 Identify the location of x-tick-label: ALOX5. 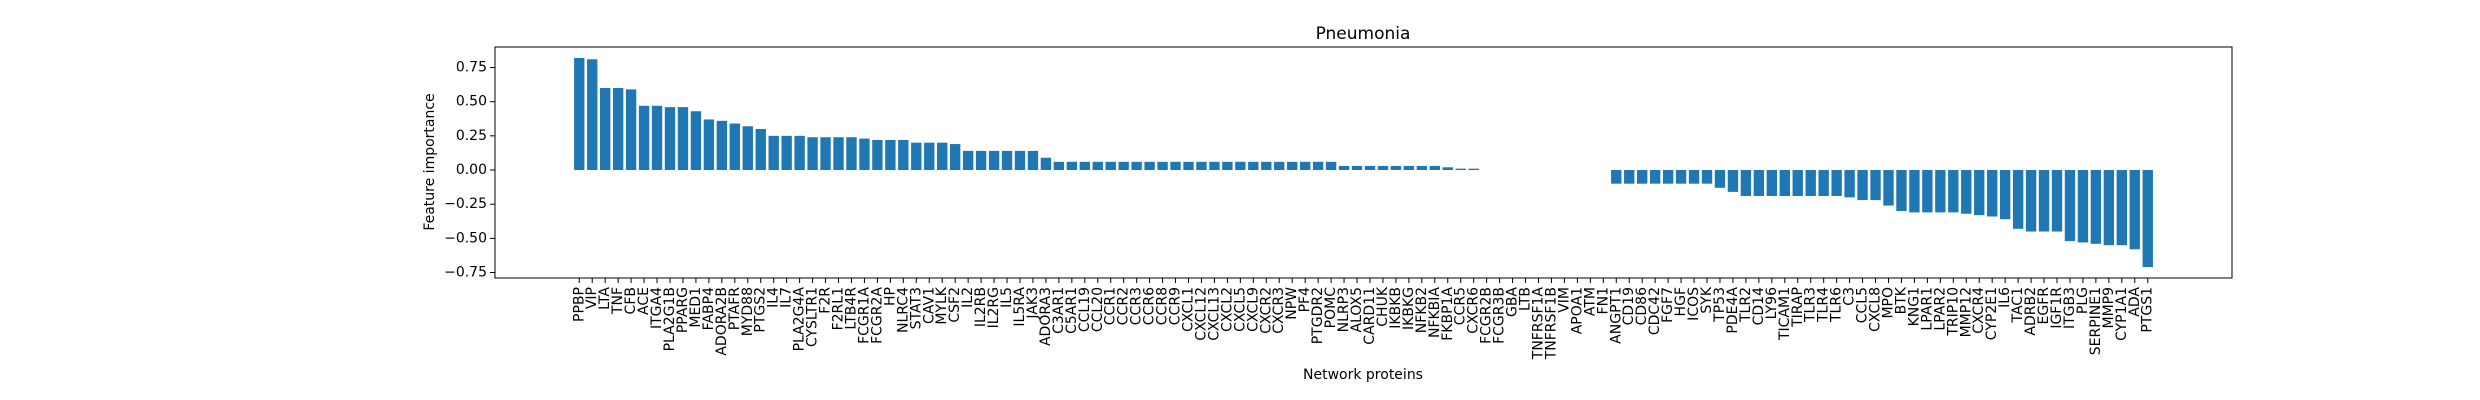
(1357, 310).